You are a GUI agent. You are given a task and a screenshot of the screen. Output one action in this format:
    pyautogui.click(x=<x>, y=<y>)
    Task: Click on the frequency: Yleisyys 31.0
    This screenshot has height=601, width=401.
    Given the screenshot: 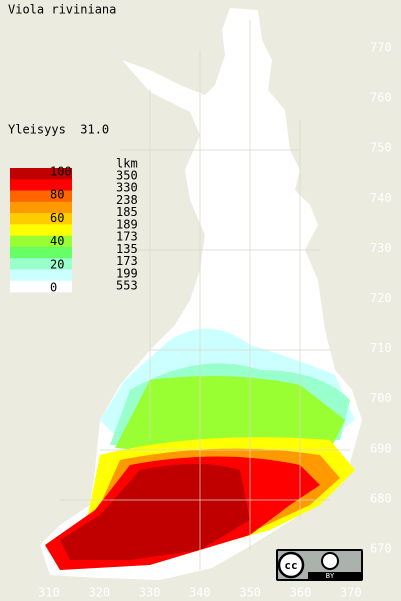 What is the action you would take?
    pyautogui.click(x=58, y=130)
    